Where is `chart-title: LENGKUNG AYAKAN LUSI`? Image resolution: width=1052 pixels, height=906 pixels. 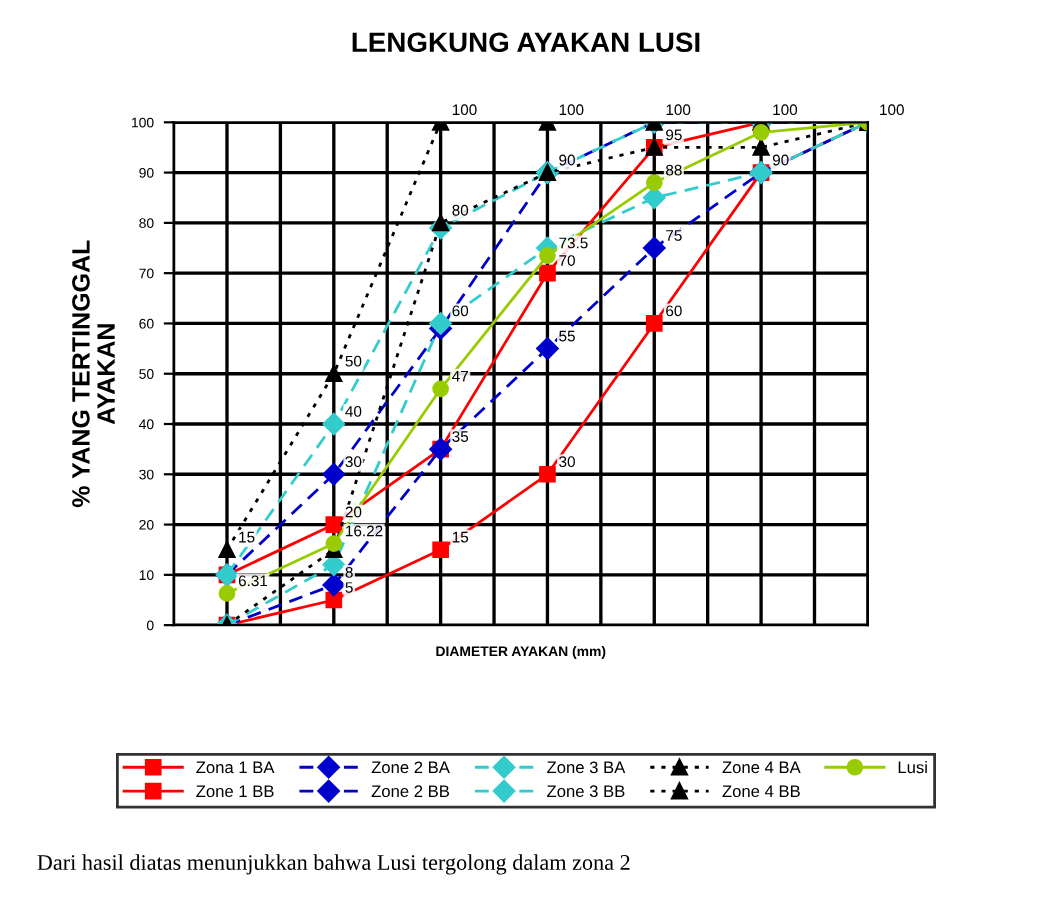 chart-title: LENGKUNG AYAKAN LUSI is located at coordinates (526, 42).